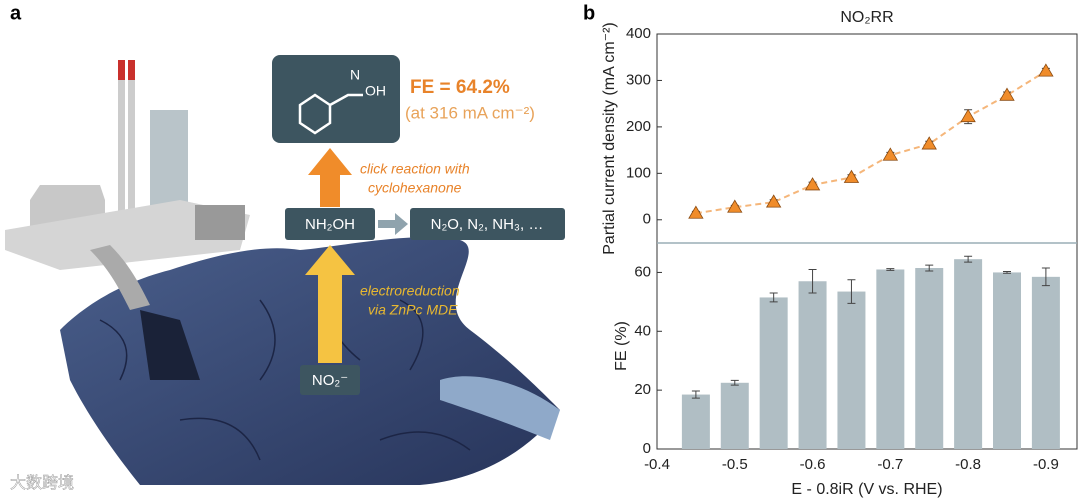  Describe the element at coordinates (330, 114) in the screenshot. I see `molecule` at that location.